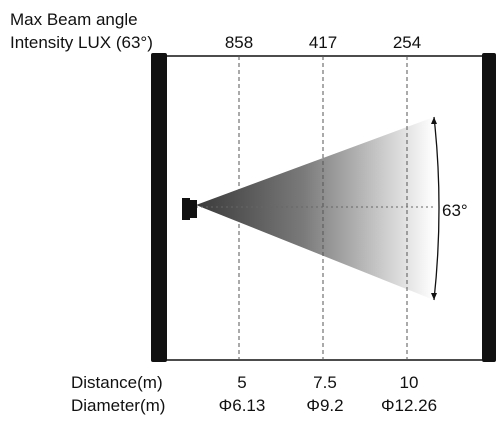  What do you see at coordinates (323, 42) in the screenshot?
I see `lux-value-417: 417` at bounding box center [323, 42].